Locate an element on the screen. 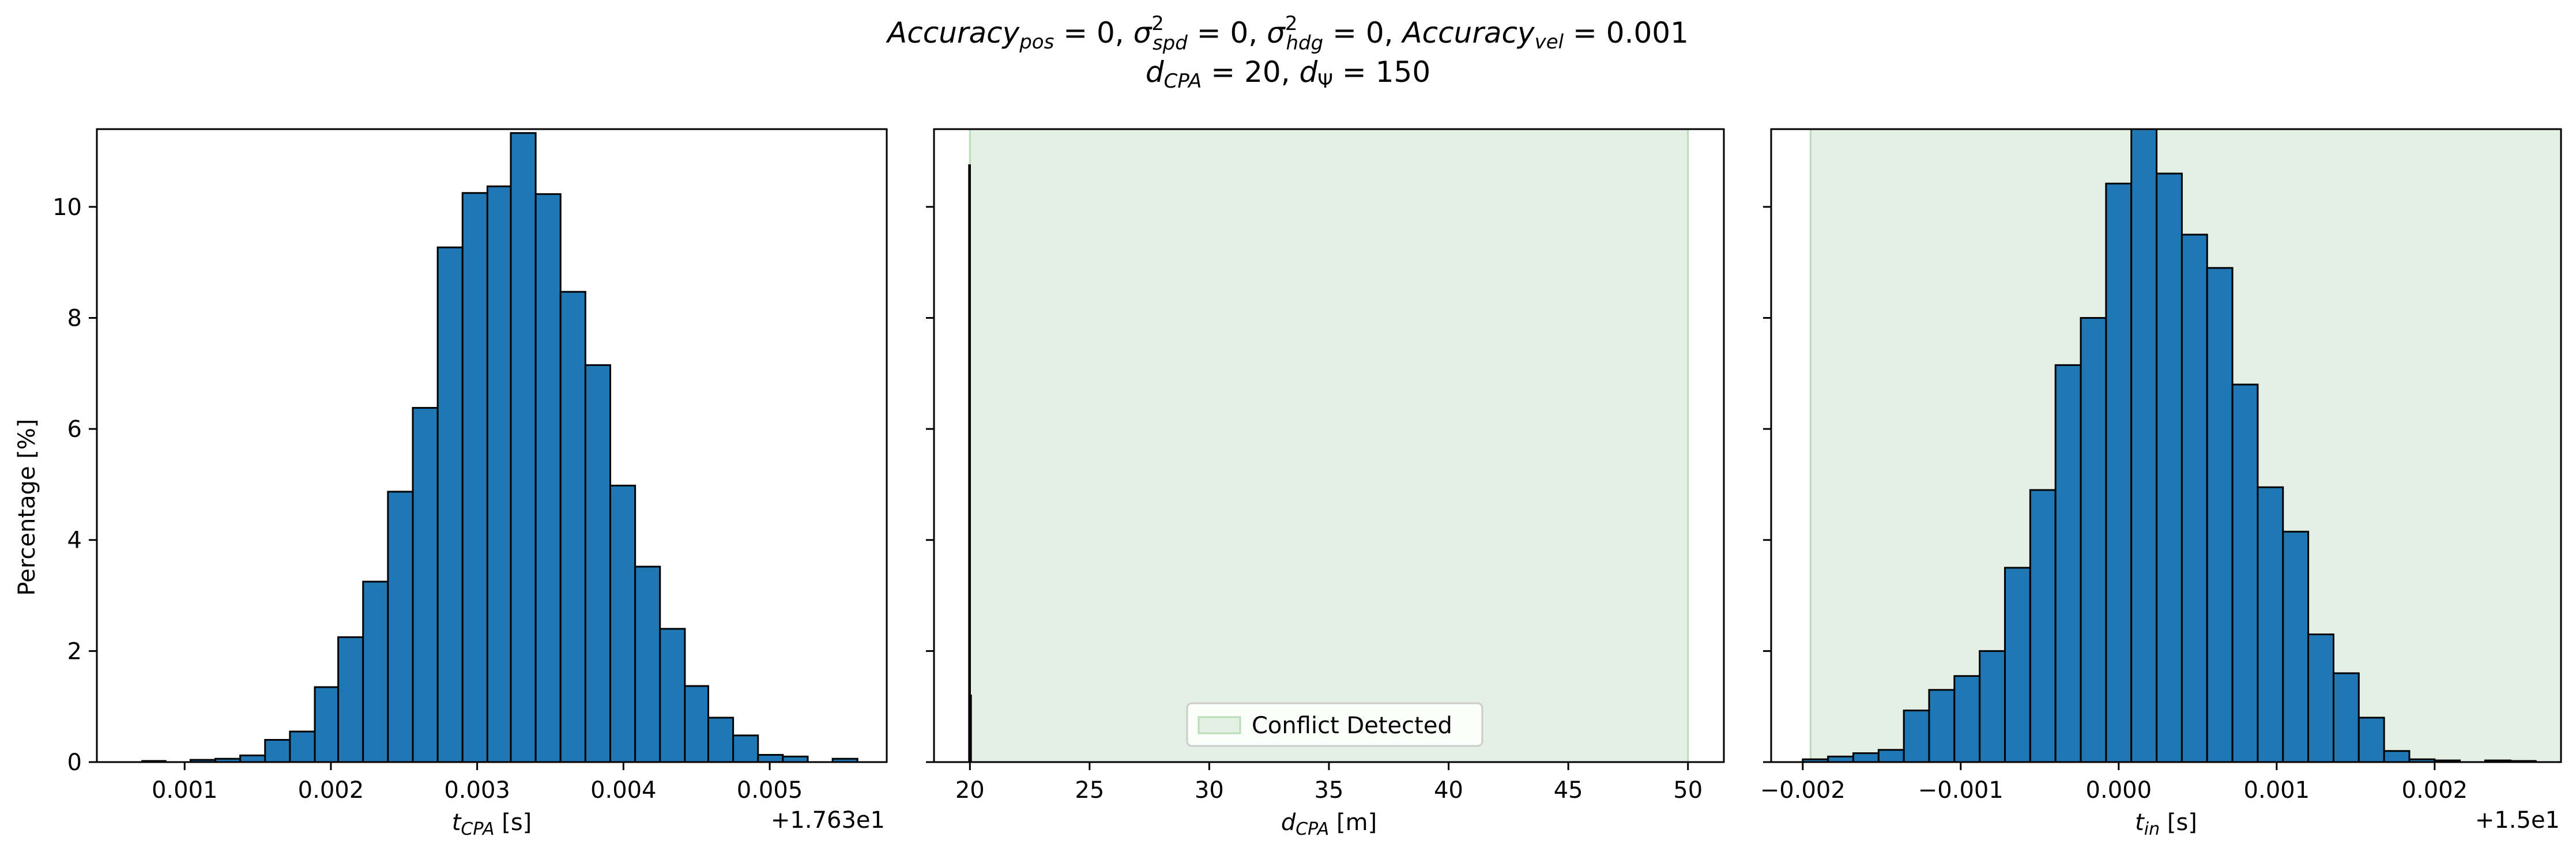 This screenshot has height=852, width=2576. tcpa-x-axis-label: tCPA [s] is located at coordinates (492, 824).